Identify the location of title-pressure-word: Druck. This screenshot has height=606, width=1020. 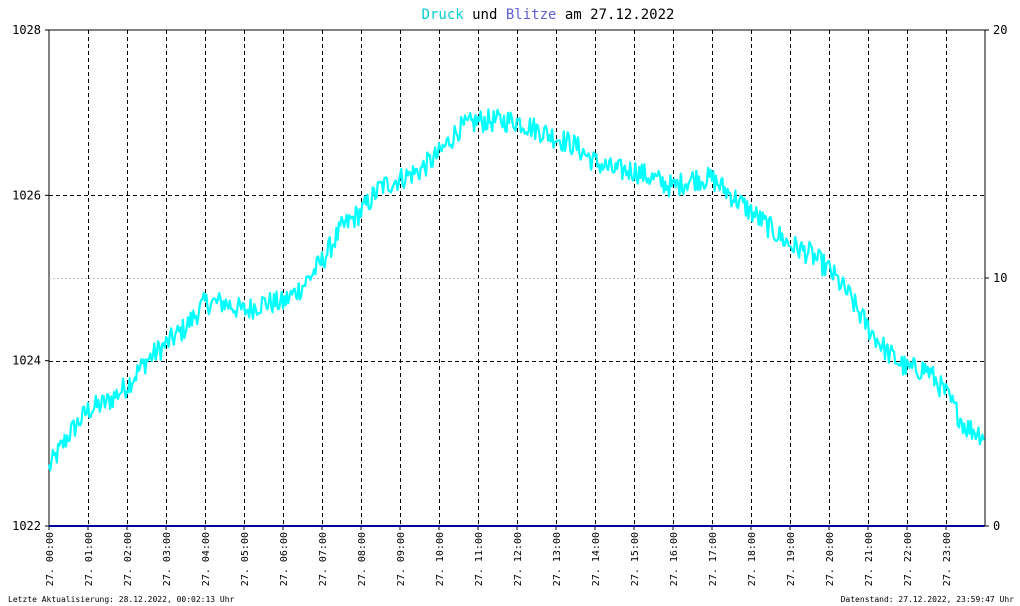
(443, 15).